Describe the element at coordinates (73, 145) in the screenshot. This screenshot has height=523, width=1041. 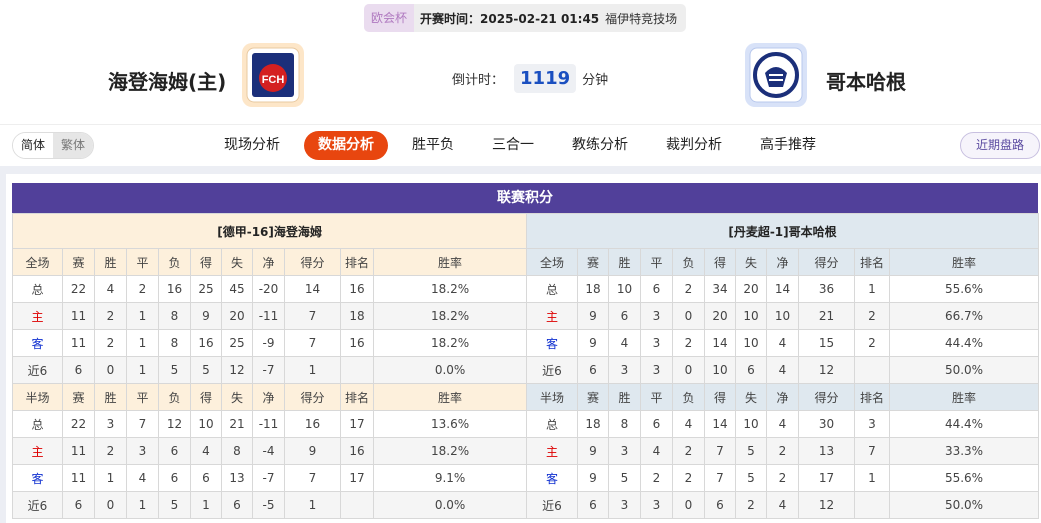
I see `lang-traditional: 繁体` at that location.